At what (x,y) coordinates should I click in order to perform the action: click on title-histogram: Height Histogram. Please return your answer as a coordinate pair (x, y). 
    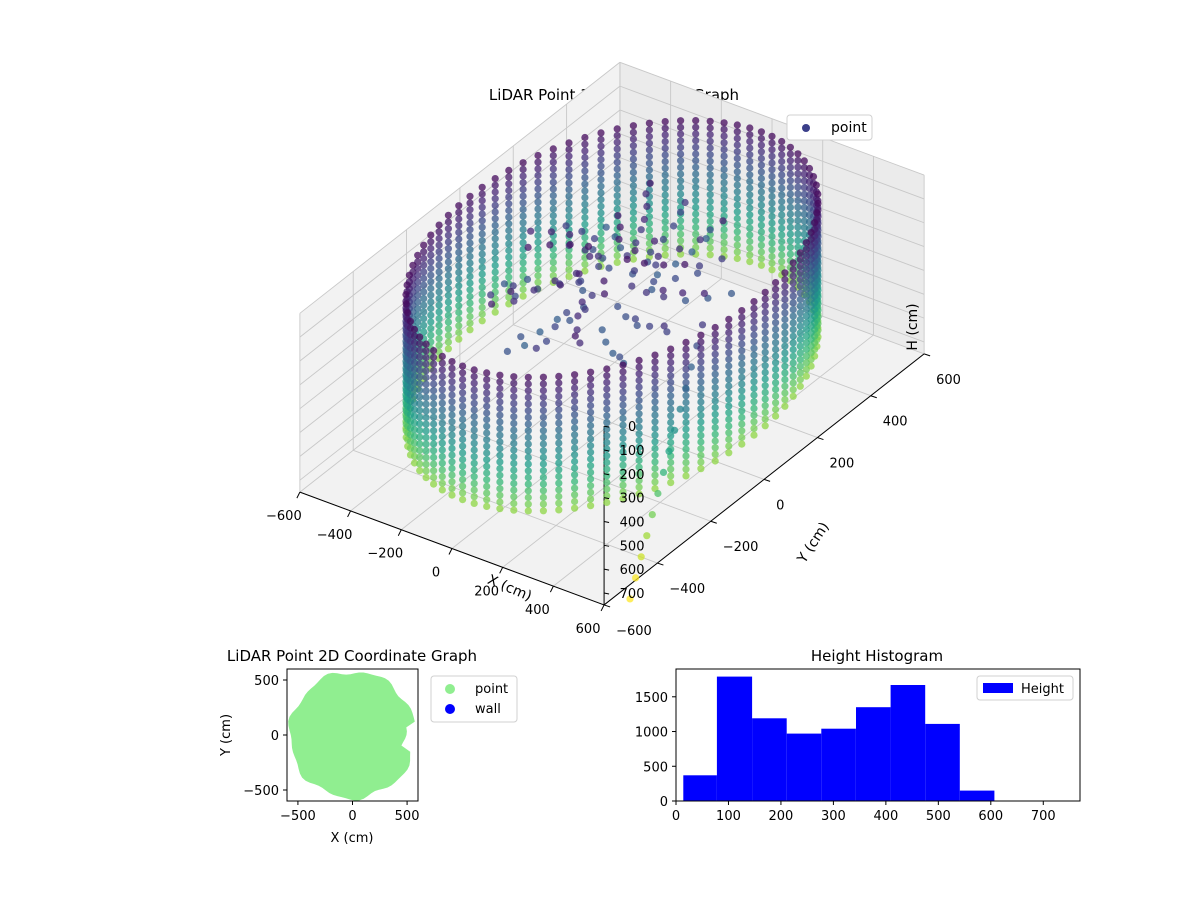
    Looking at the image, I should click on (877, 656).